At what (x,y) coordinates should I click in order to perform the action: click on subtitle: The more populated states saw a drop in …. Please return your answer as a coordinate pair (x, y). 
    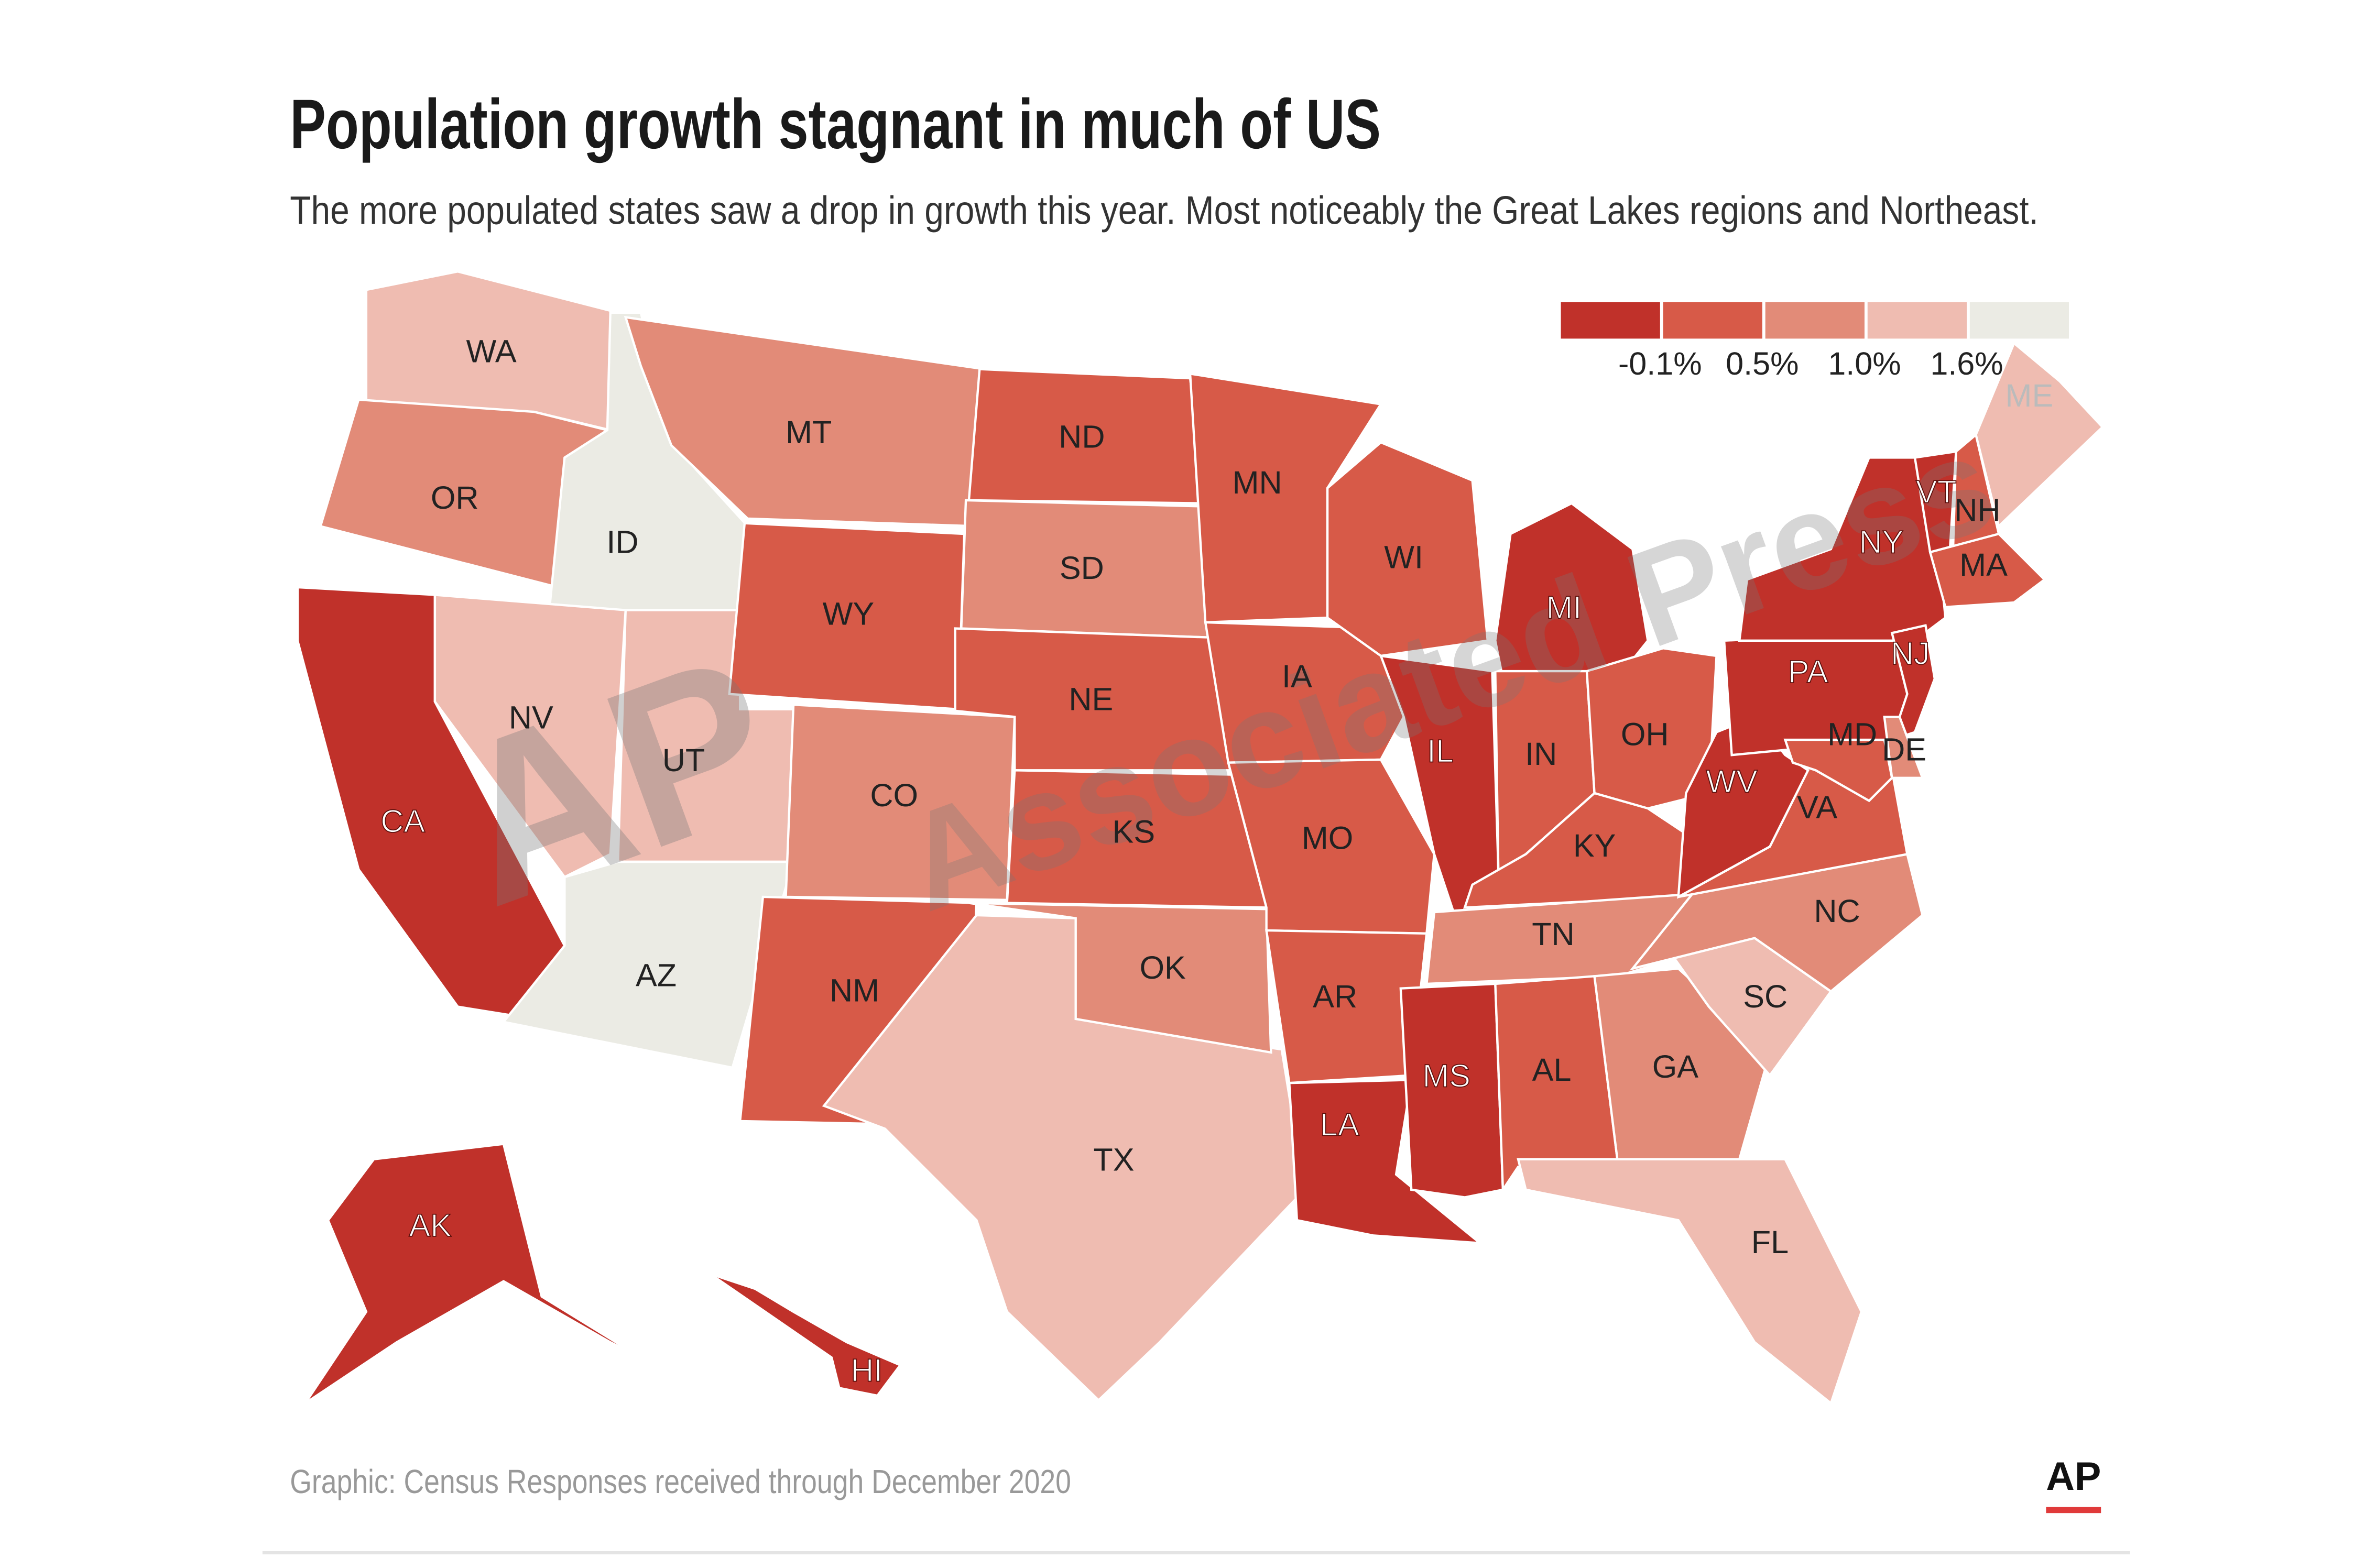
    Looking at the image, I should click on (1165, 211).